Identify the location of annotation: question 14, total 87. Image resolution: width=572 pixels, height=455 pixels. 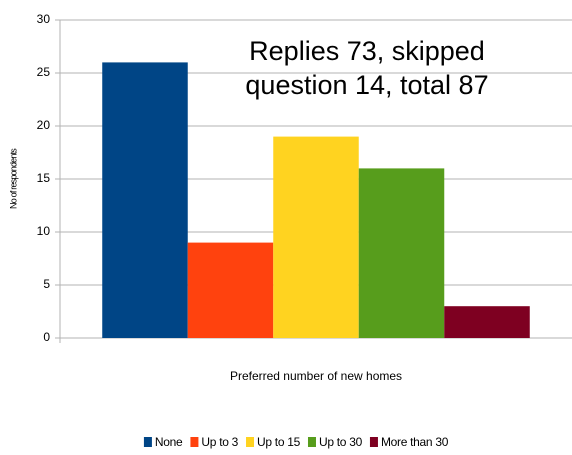
(366, 85).